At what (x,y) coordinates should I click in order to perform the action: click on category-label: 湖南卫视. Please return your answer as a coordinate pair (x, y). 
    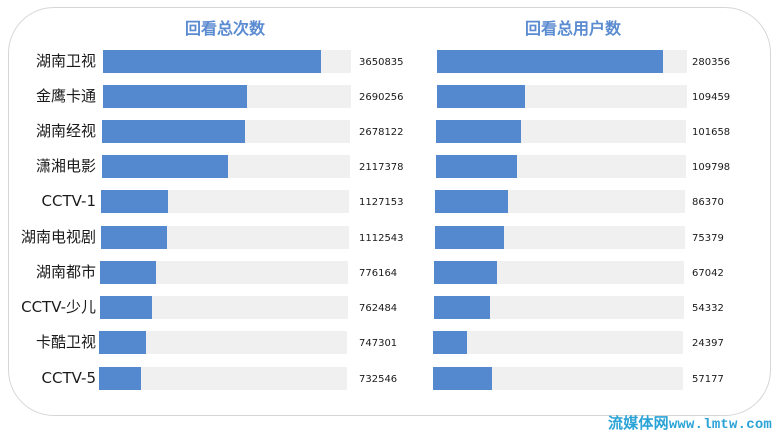
    Looking at the image, I should click on (65, 61).